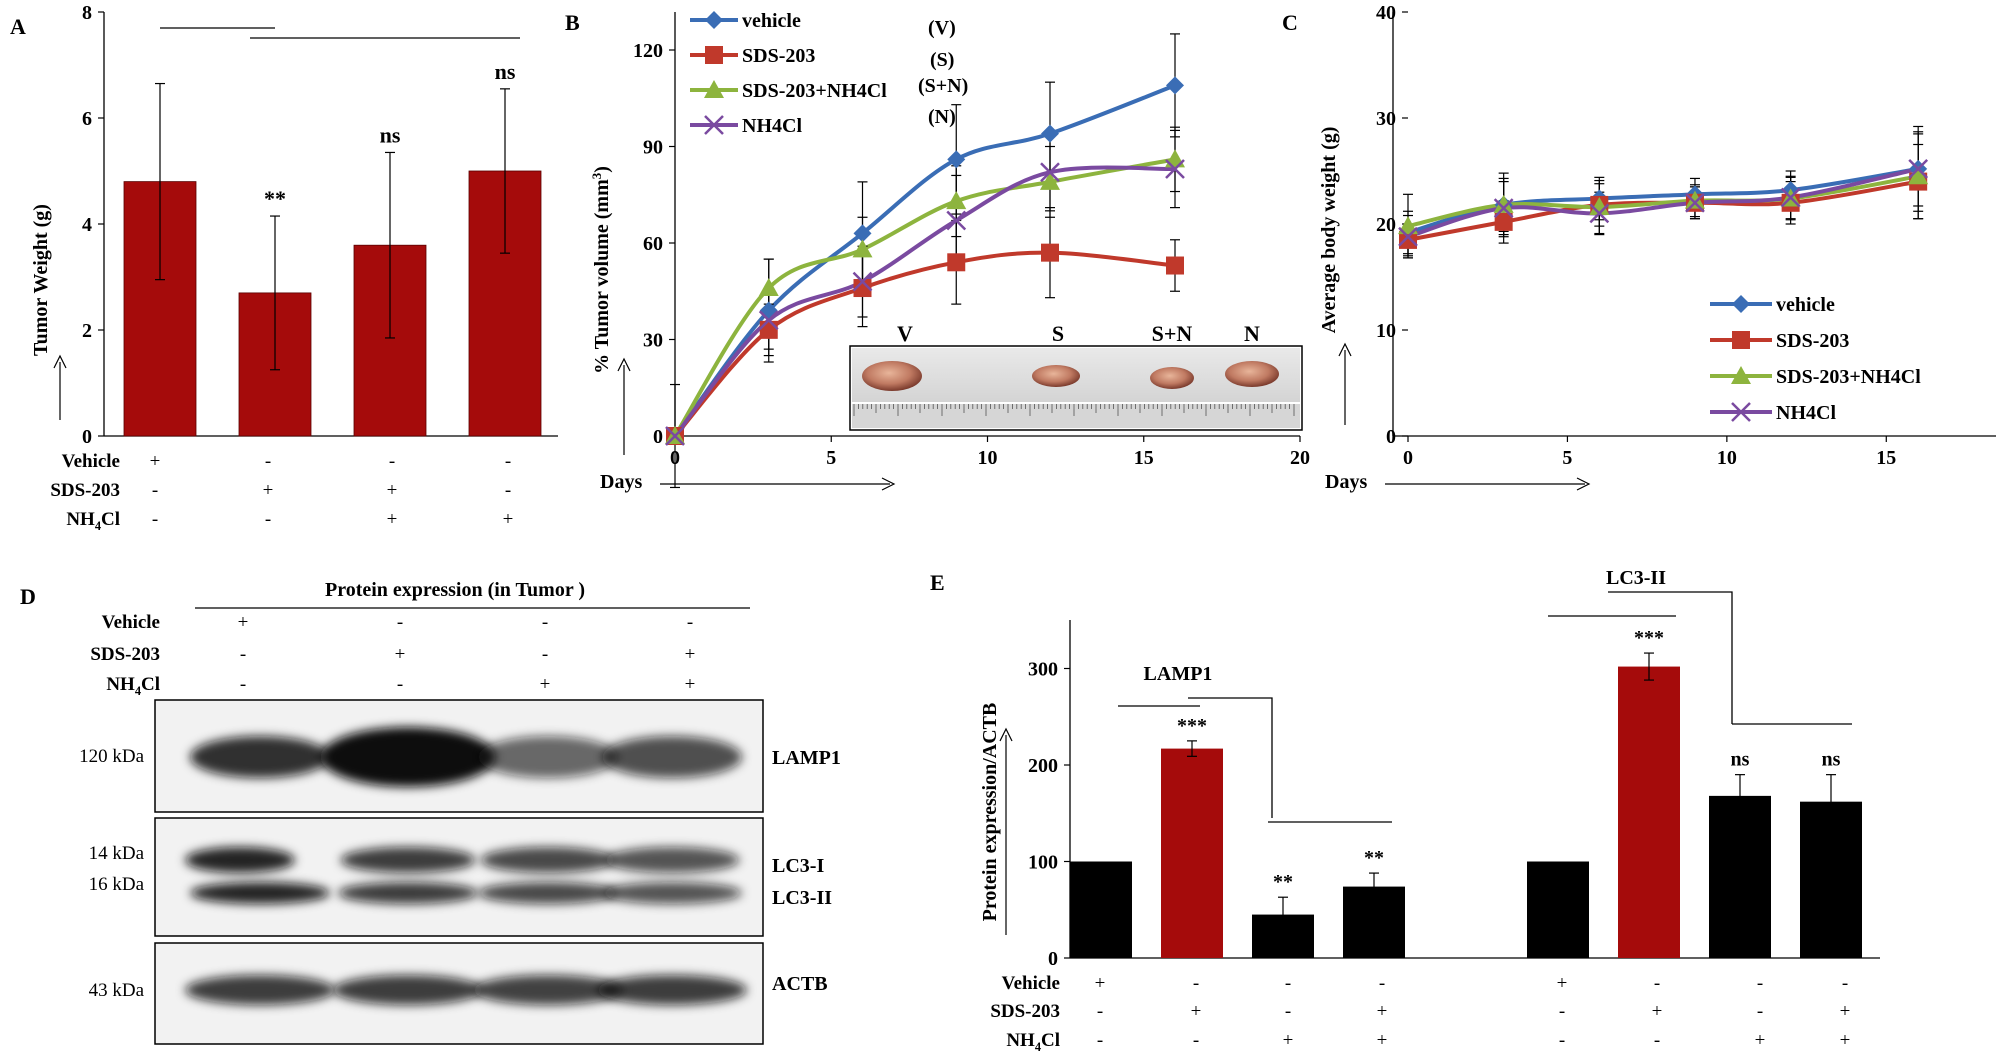 This screenshot has width=2006, height=1054. I want to click on panel-c-xtick-label: 5, so click(1567, 458).